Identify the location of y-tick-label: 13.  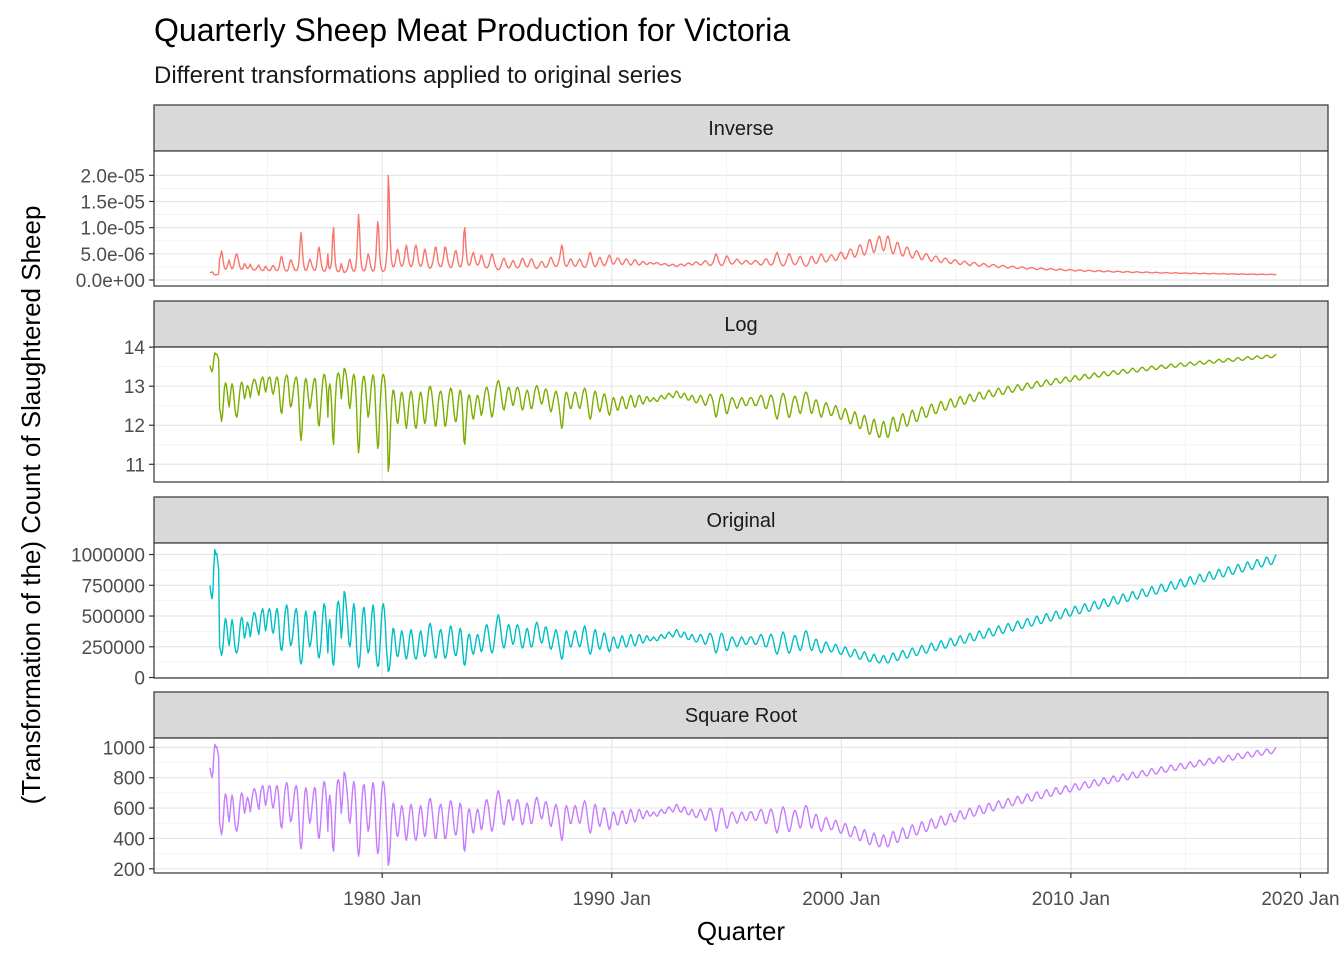
(134, 387).